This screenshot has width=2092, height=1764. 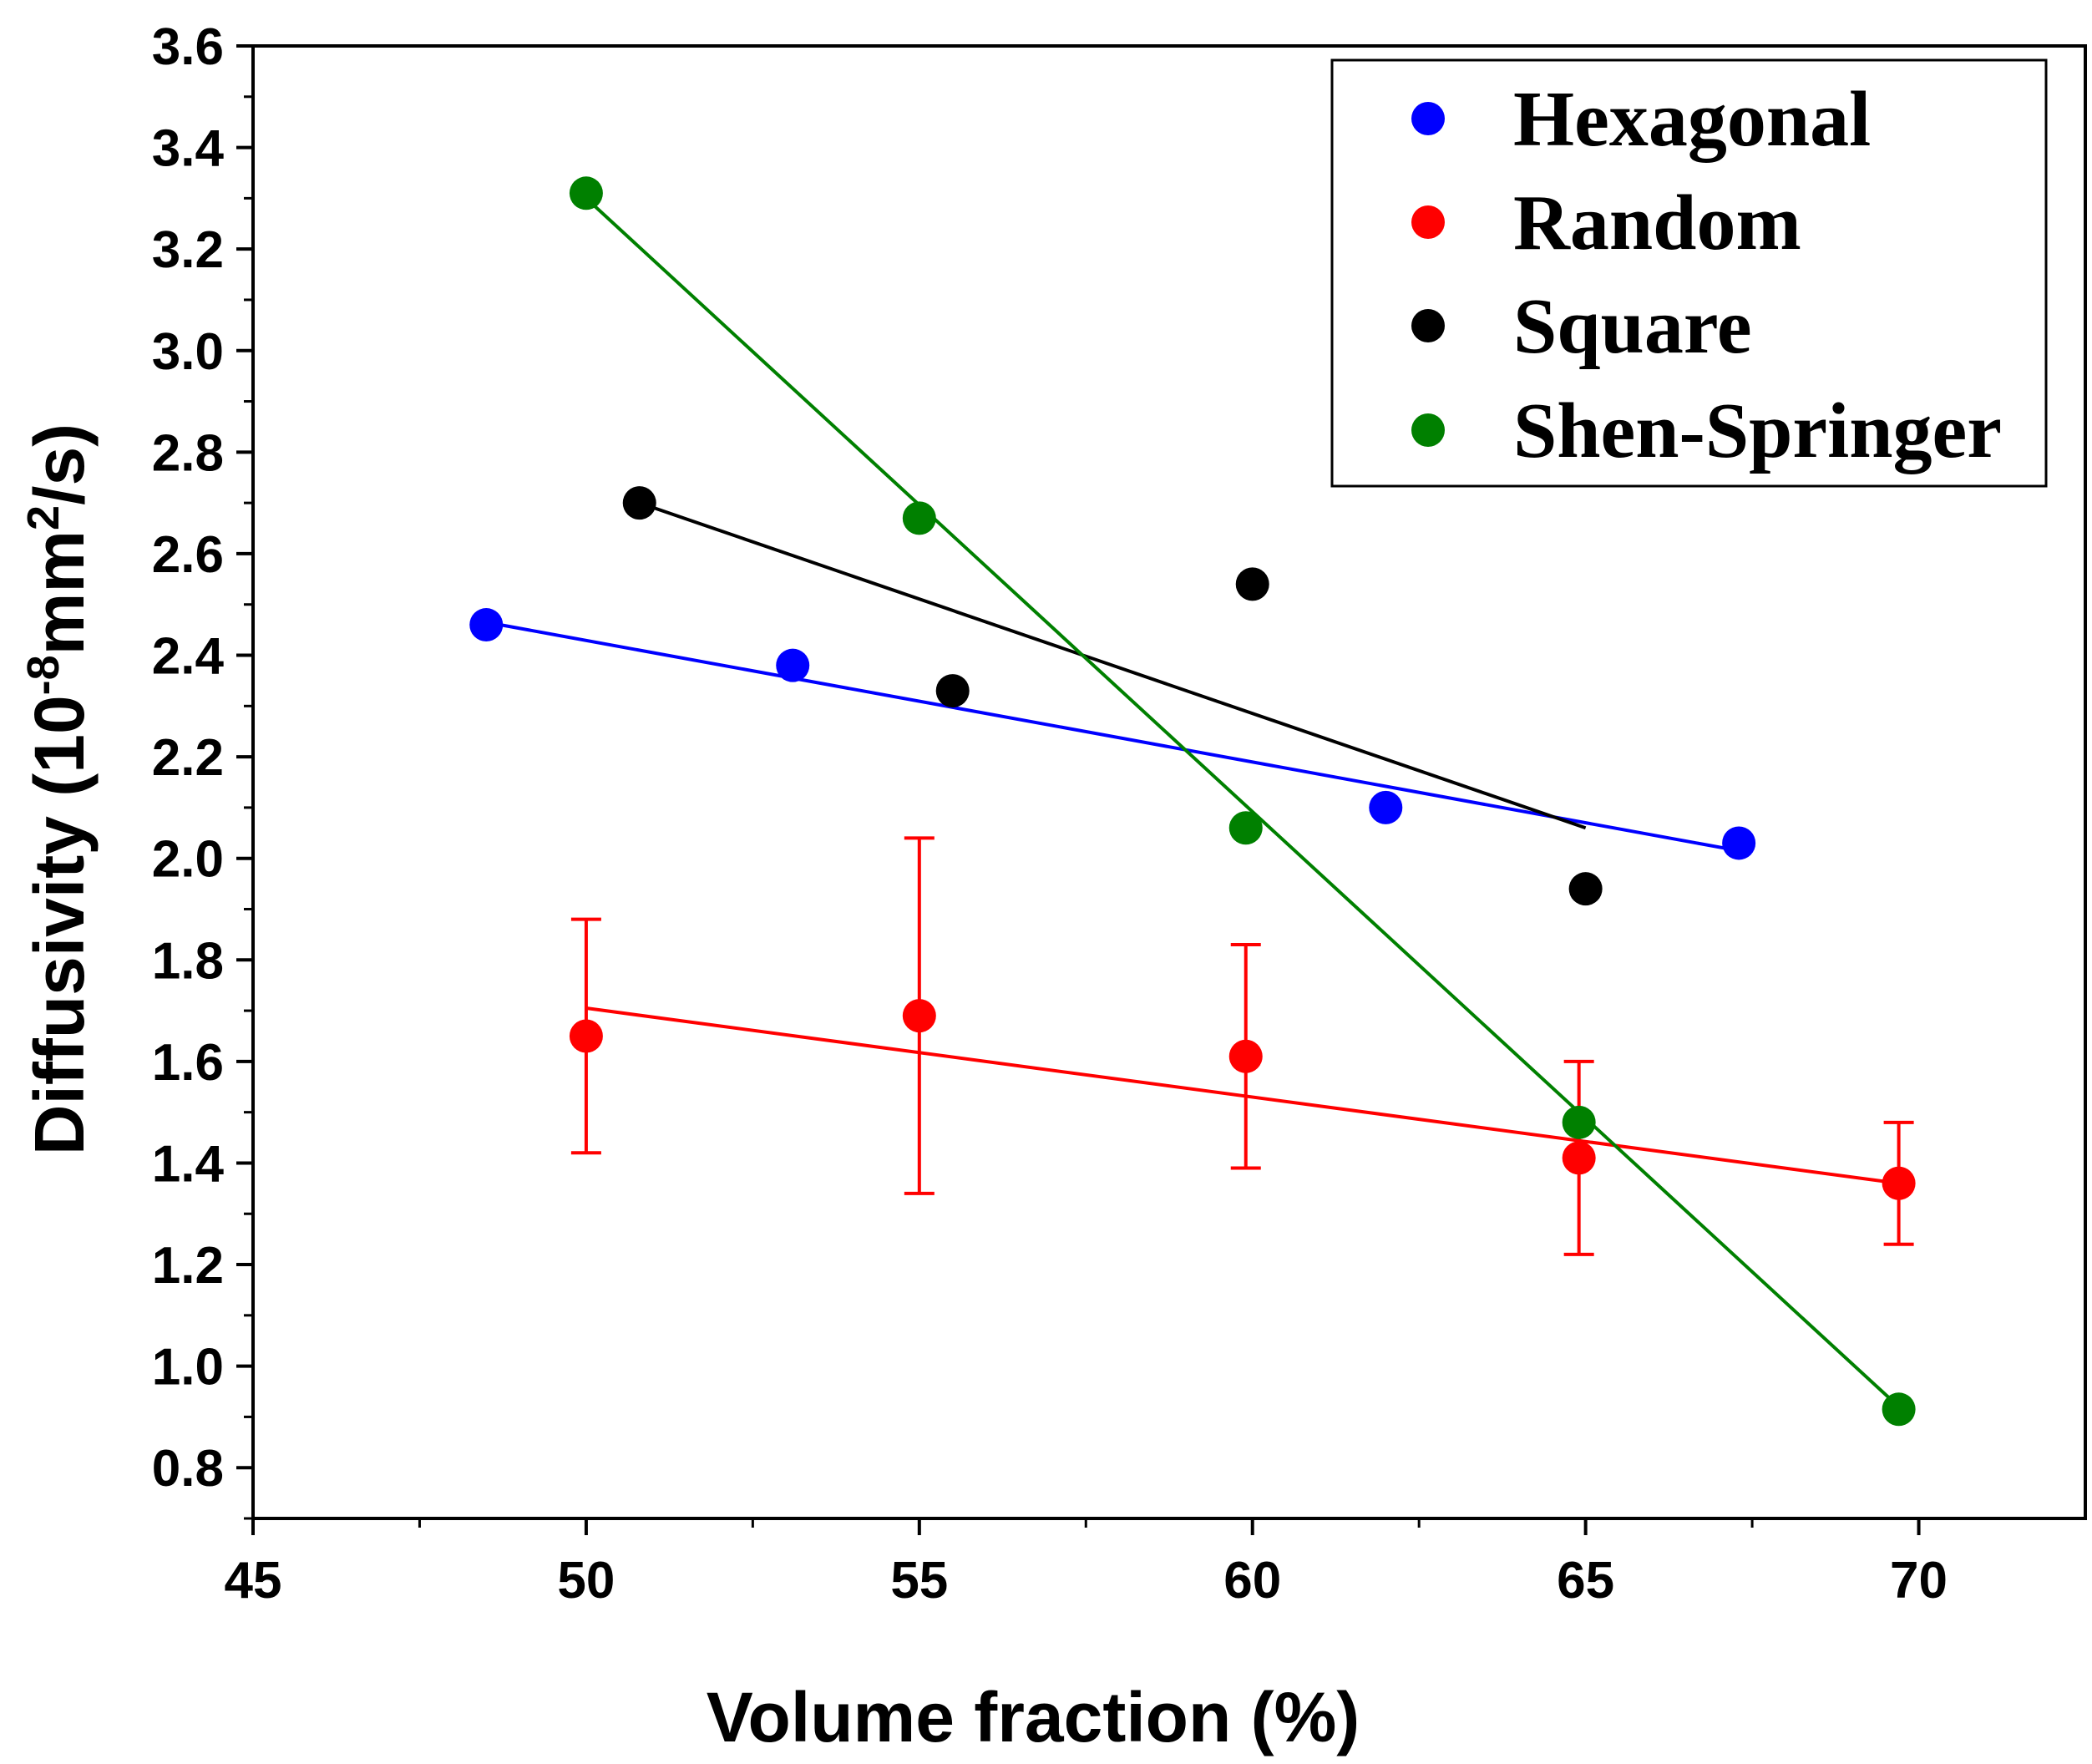 I want to click on y-tick-label: 2.2, so click(x=188, y=758).